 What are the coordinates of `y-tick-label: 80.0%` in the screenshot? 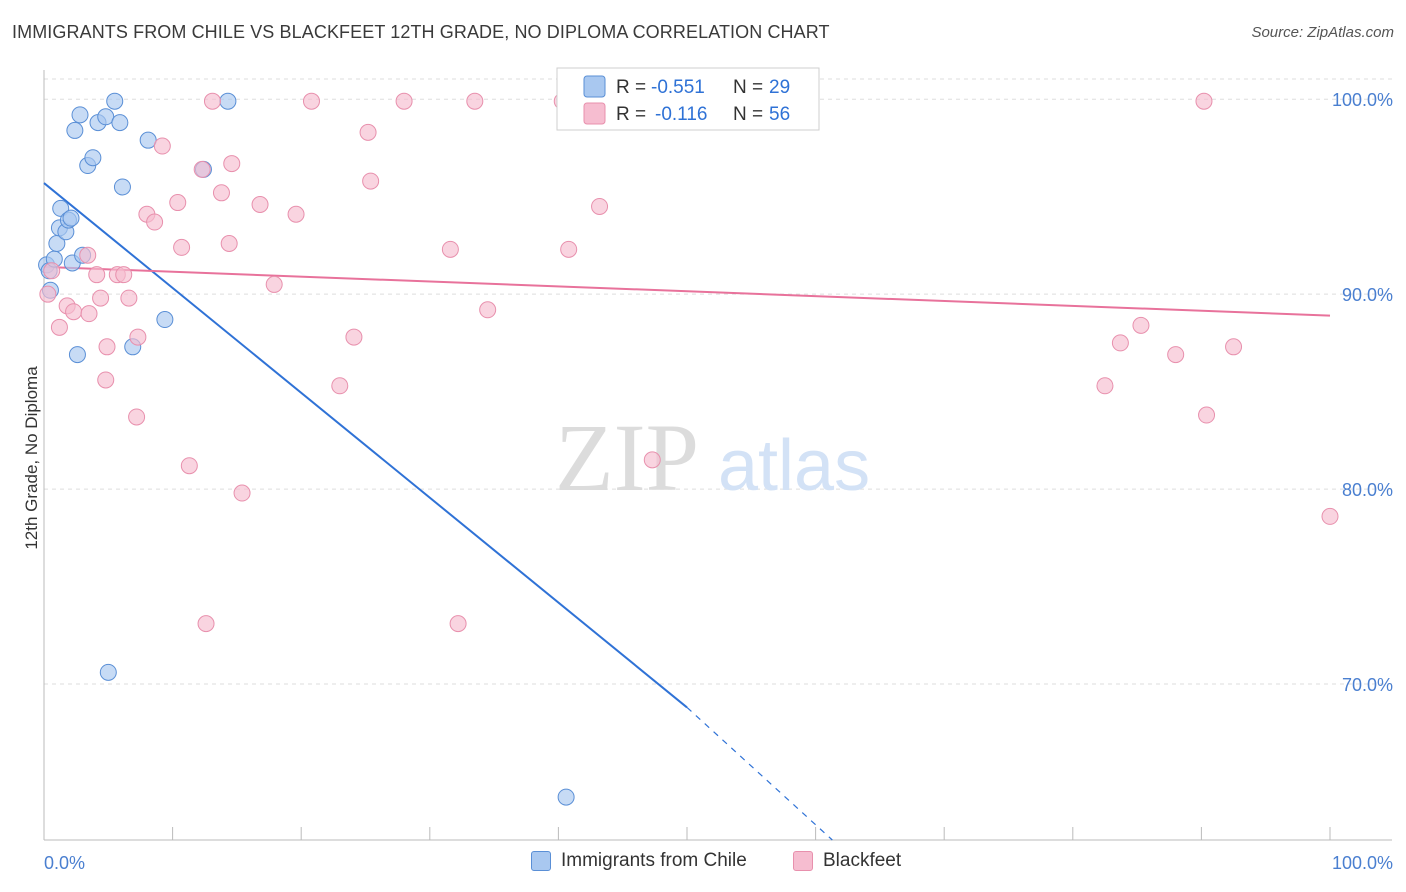 It's located at (1367, 490).